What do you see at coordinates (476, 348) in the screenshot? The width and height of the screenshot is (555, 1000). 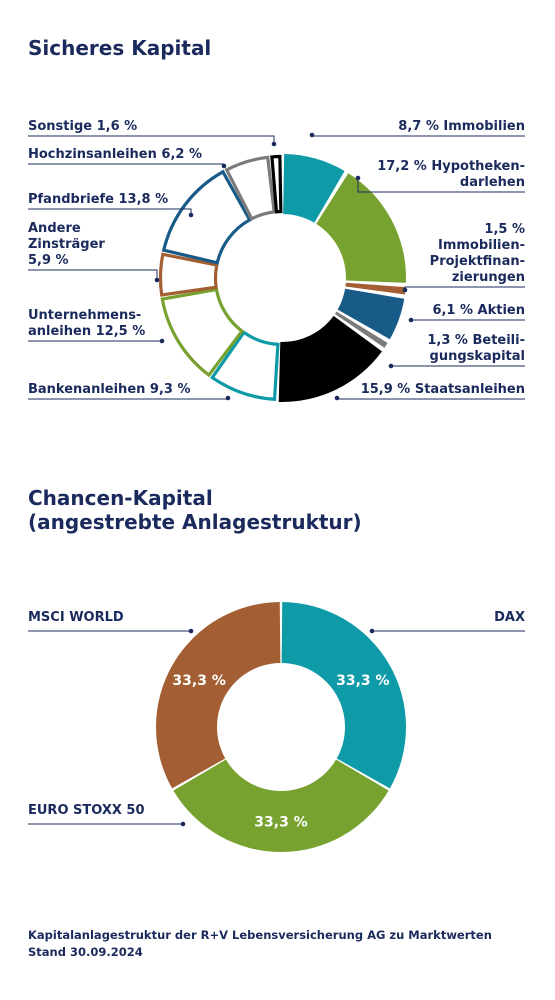 I see `label-beteiligungskapital: 1,3 % Beteili-gungskapital` at bounding box center [476, 348].